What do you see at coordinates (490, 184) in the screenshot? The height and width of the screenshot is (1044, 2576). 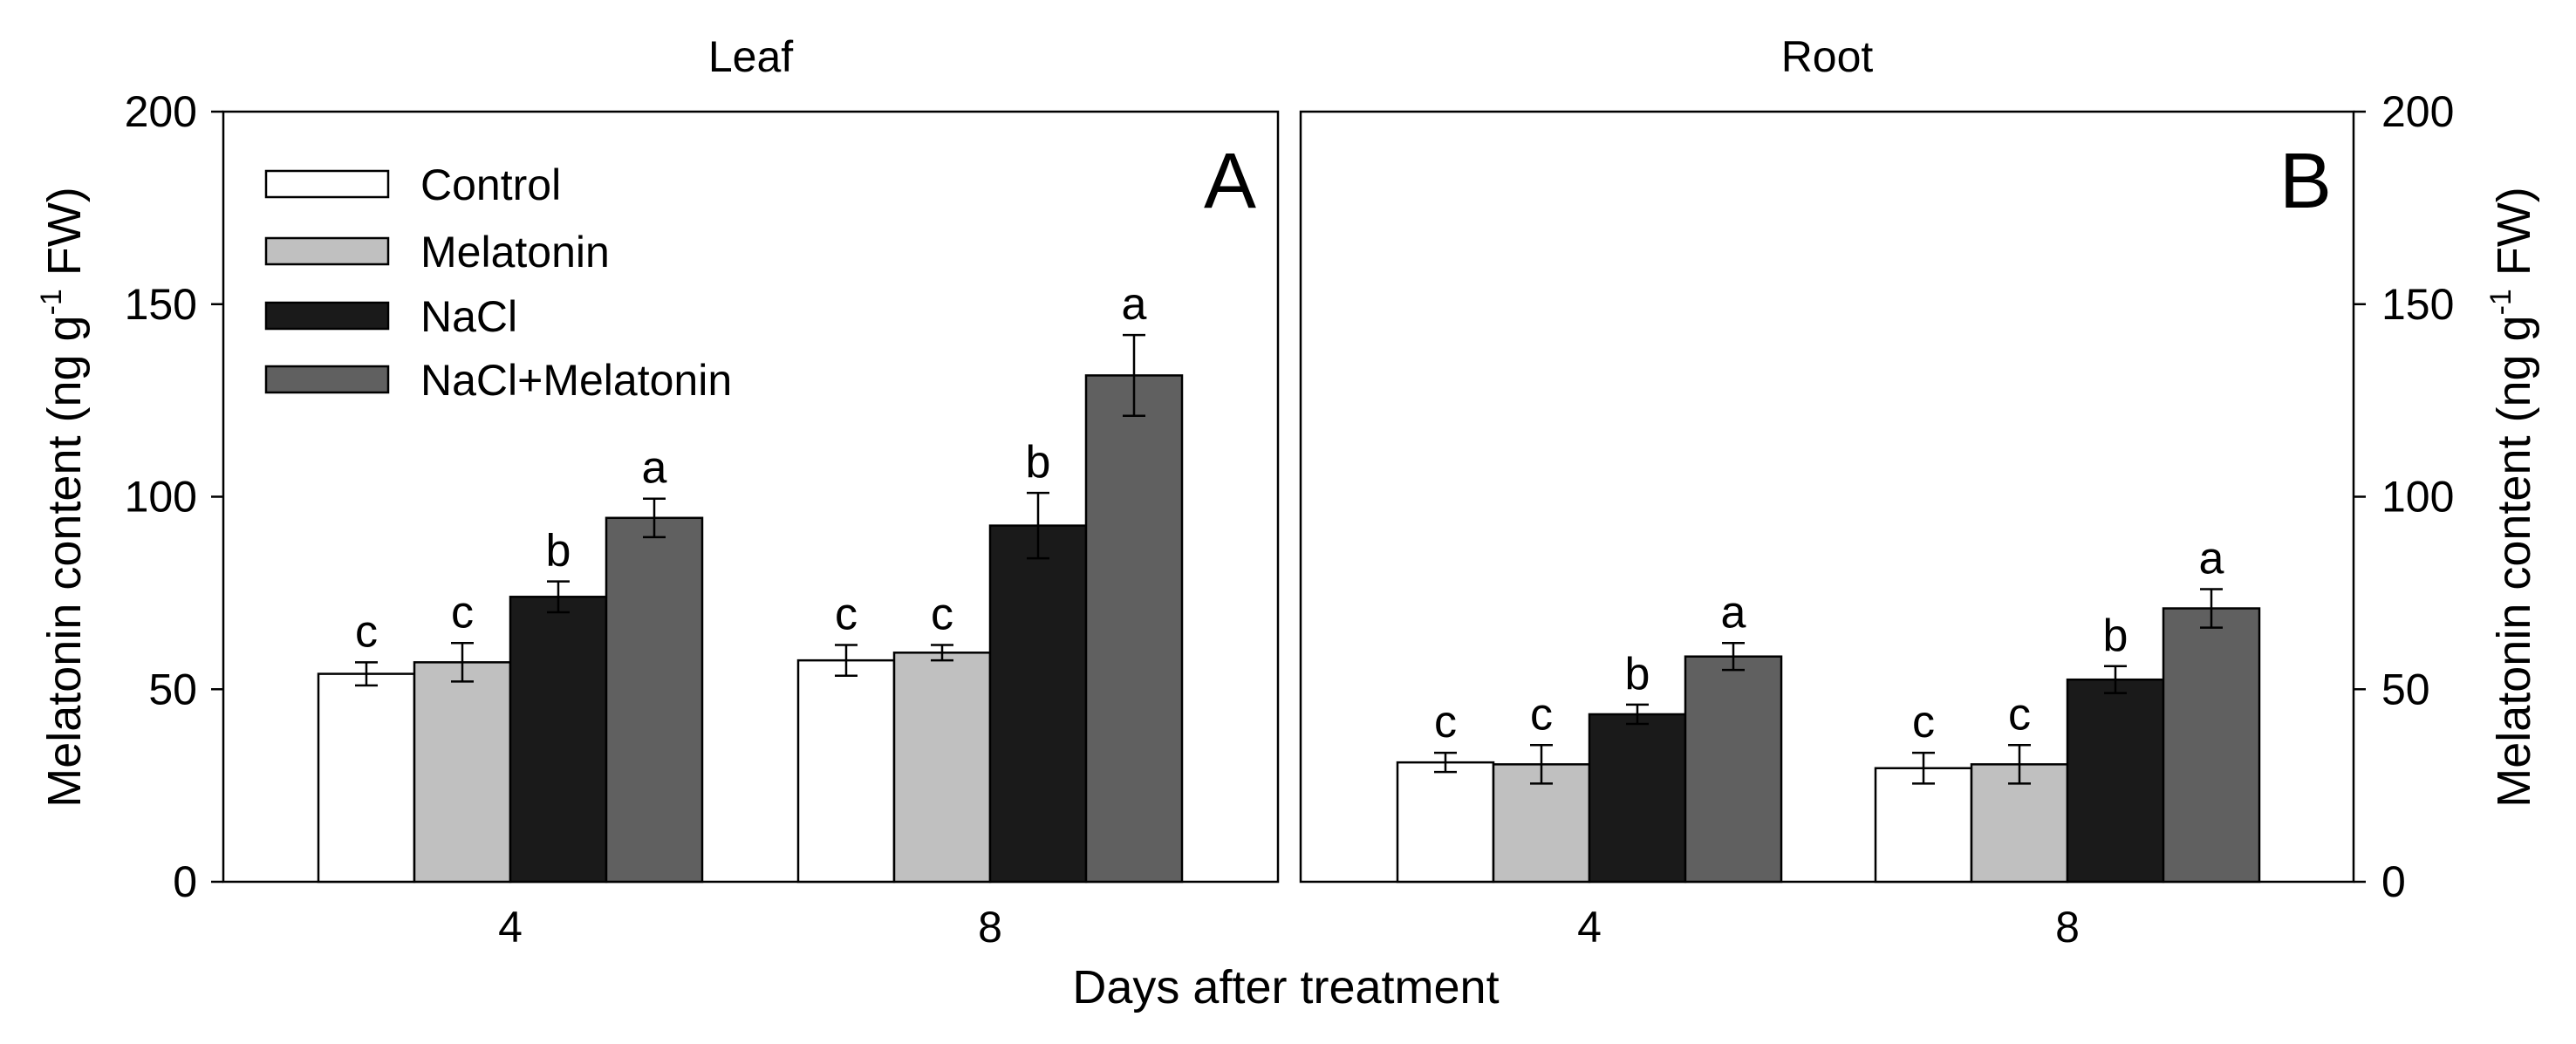 I see `legend-label: Control` at bounding box center [490, 184].